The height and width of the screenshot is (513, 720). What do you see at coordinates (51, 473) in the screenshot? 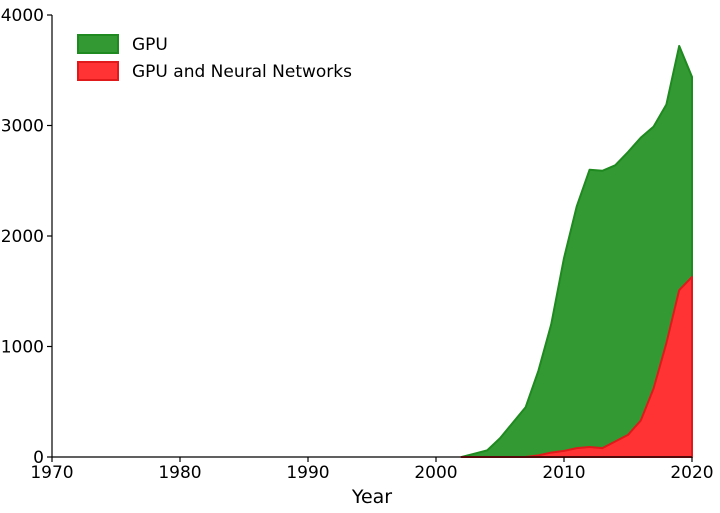
I see `x-tick-label: 1970` at bounding box center [51, 473].